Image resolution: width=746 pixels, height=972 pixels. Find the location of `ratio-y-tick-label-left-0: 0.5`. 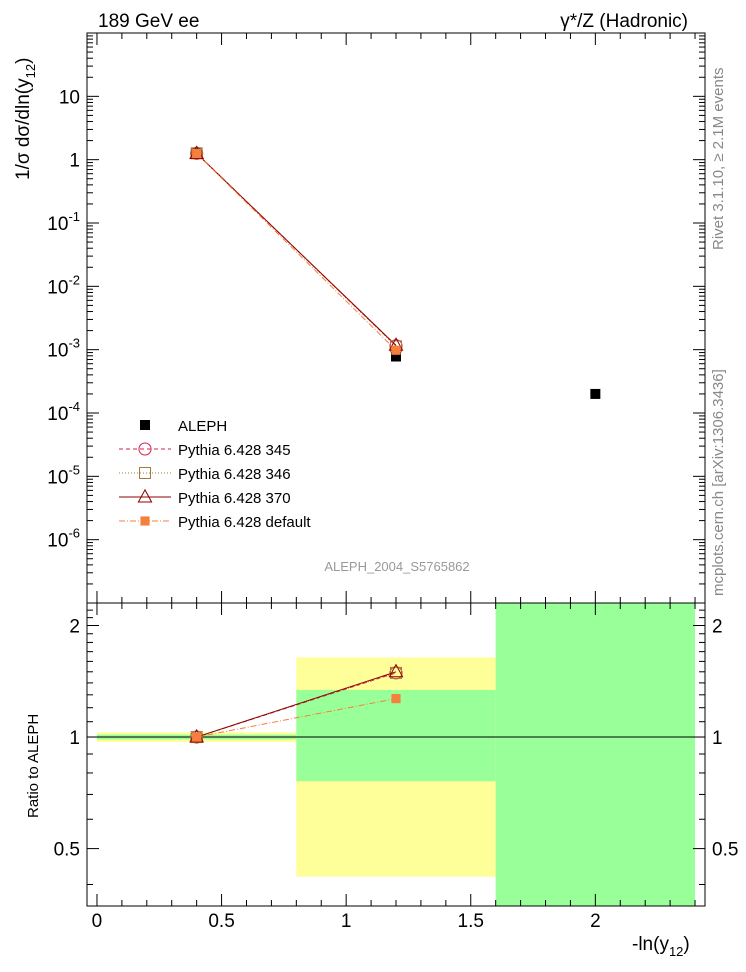

ratio-y-tick-label-left-0: 0.5 is located at coordinates (67, 850).